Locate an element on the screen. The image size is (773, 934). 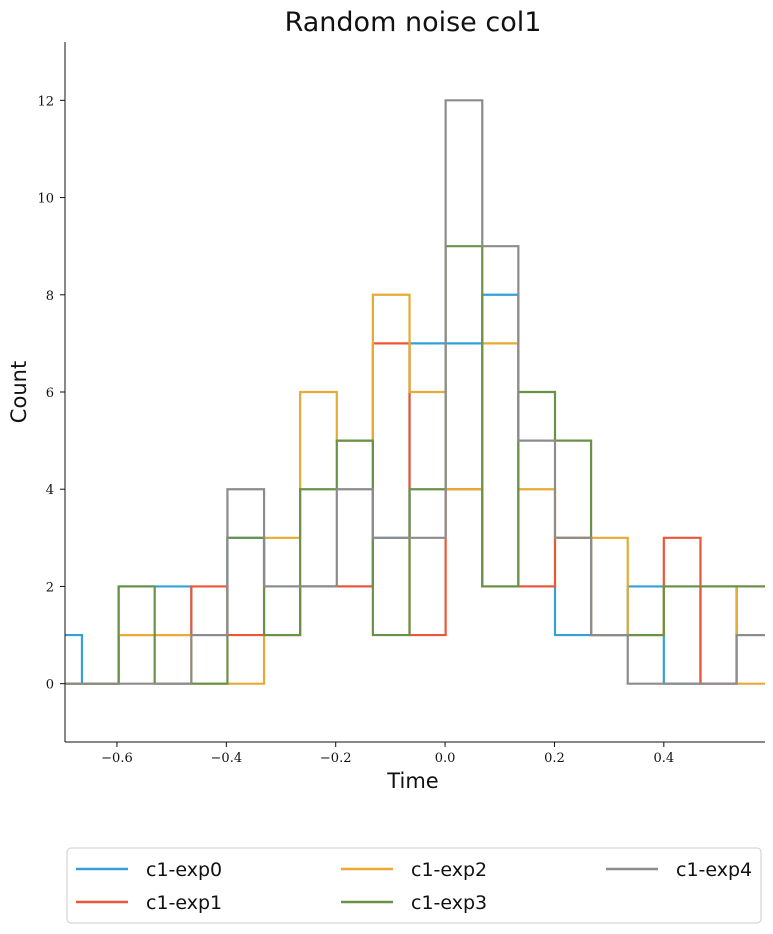
legend-item-c1-exp3: c1-exp3 is located at coordinates (414, 903).